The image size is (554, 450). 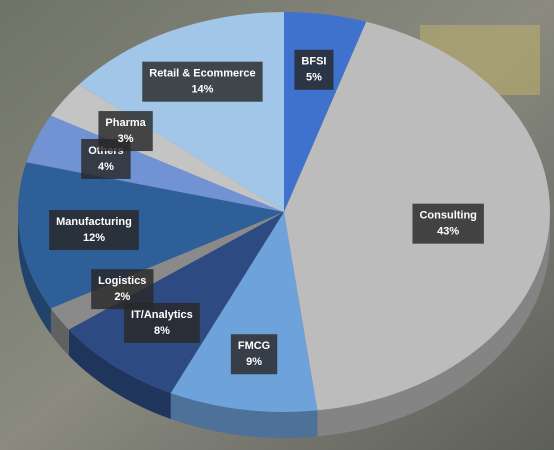 I want to click on label-name: Logistics, so click(x=122, y=281).